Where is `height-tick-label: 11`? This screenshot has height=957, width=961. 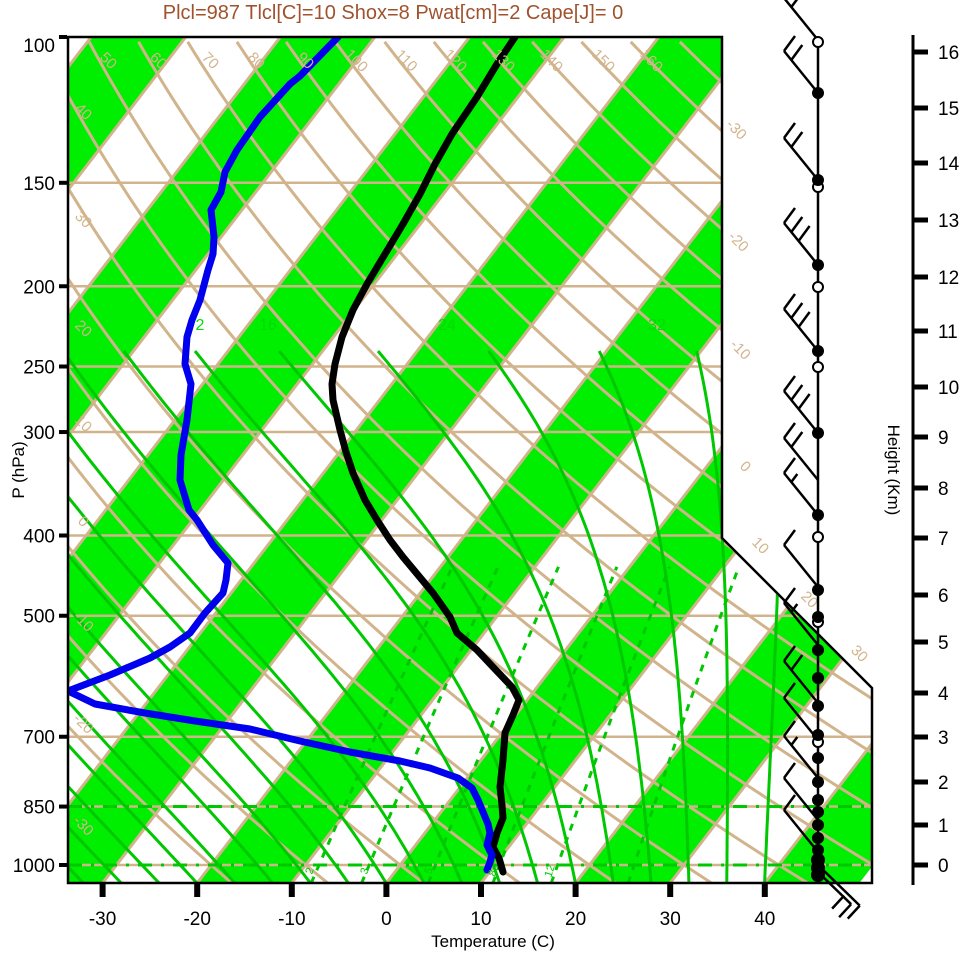 height-tick-label: 11 is located at coordinates (948, 332).